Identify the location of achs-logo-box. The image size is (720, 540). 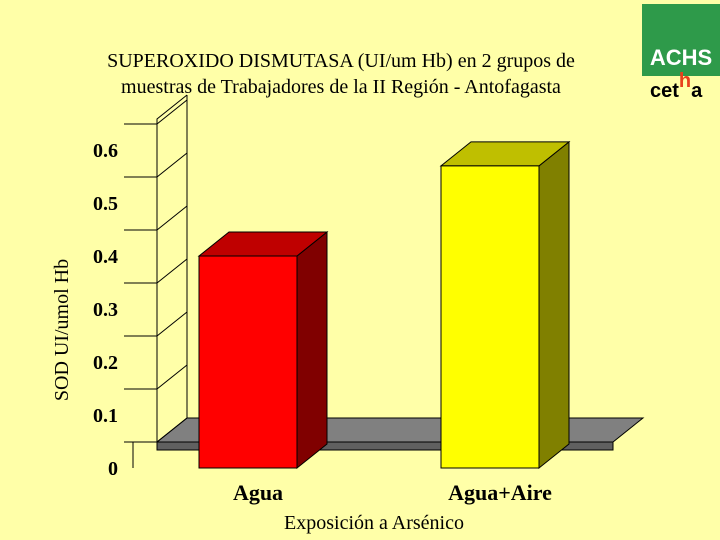
(681, 40).